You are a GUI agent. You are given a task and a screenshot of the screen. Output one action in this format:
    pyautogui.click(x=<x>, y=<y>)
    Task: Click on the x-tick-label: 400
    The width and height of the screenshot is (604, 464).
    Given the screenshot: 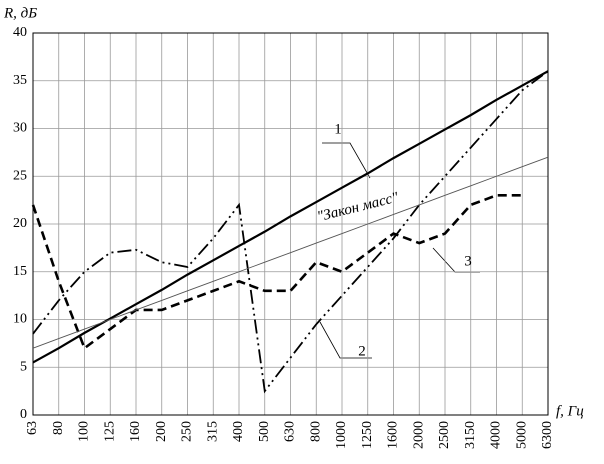 What is the action you would take?
    pyautogui.click(x=238, y=431)
    